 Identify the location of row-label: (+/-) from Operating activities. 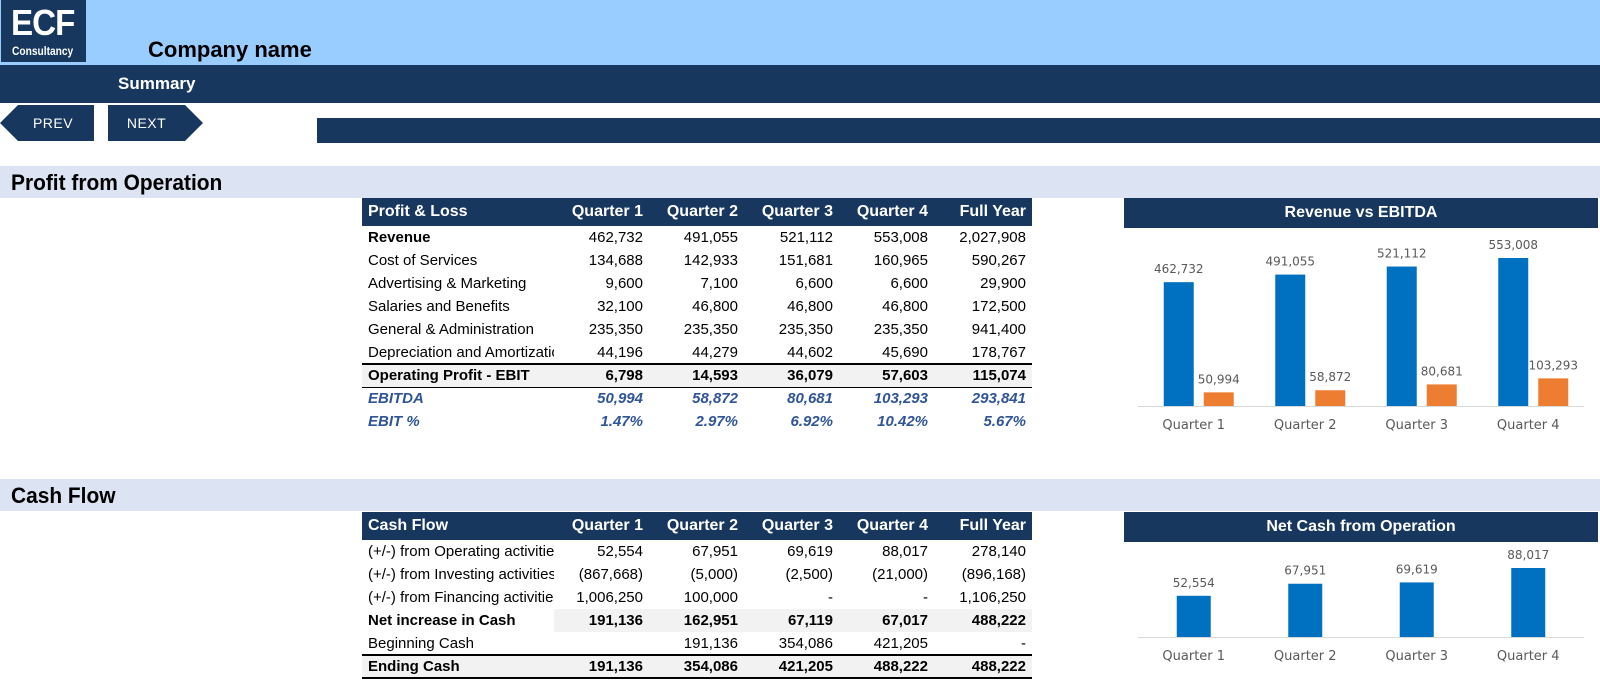
(461, 551).